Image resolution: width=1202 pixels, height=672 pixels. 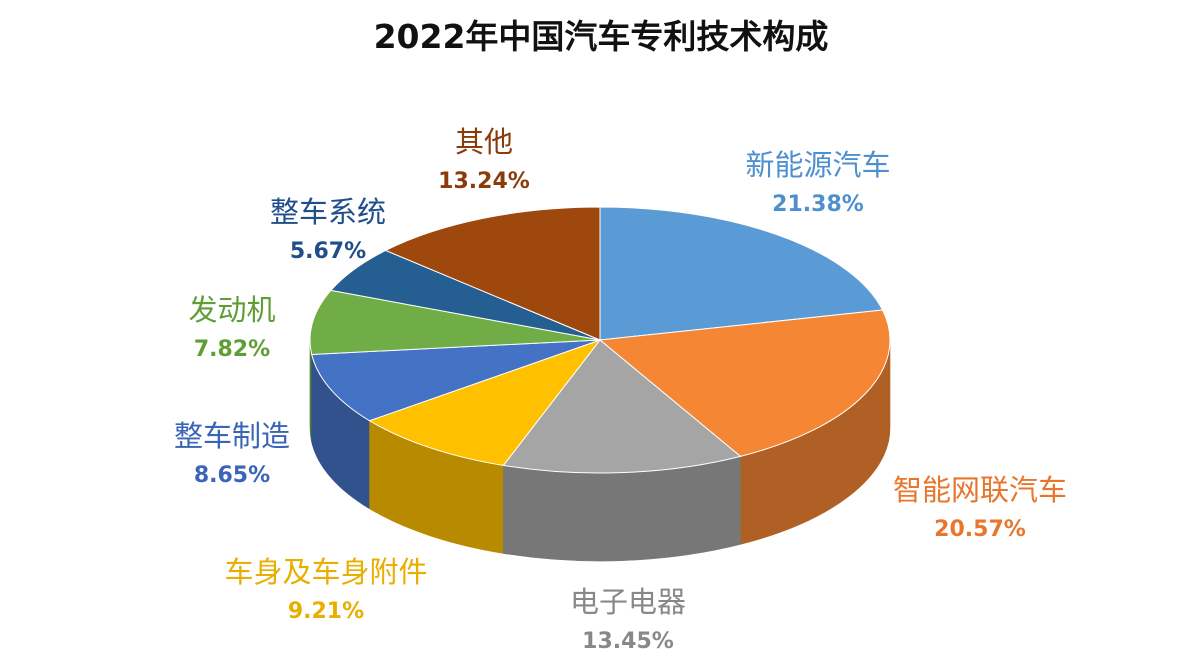 I want to click on slice-label-2: 电子电器, so click(x=628, y=602).